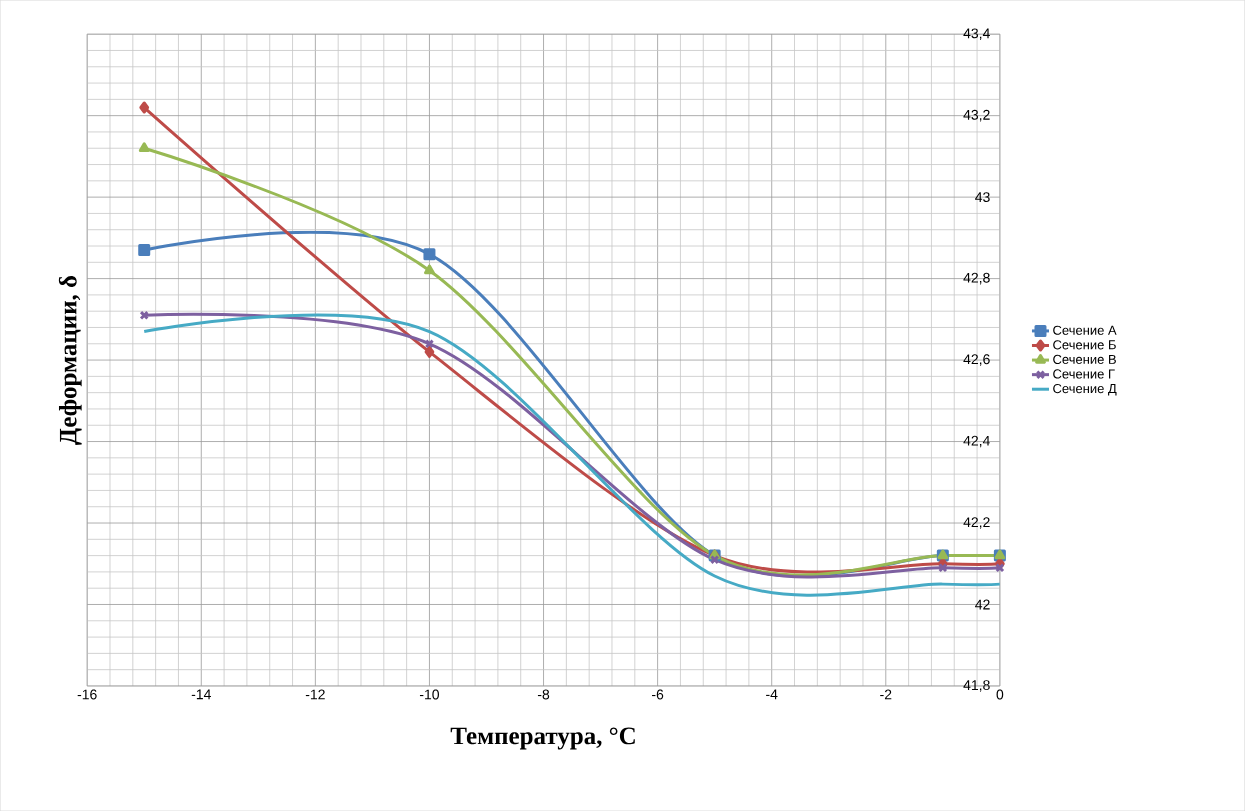 This screenshot has width=1245, height=811. I want to click on y-tick-label: 43,4, so click(976, 34).